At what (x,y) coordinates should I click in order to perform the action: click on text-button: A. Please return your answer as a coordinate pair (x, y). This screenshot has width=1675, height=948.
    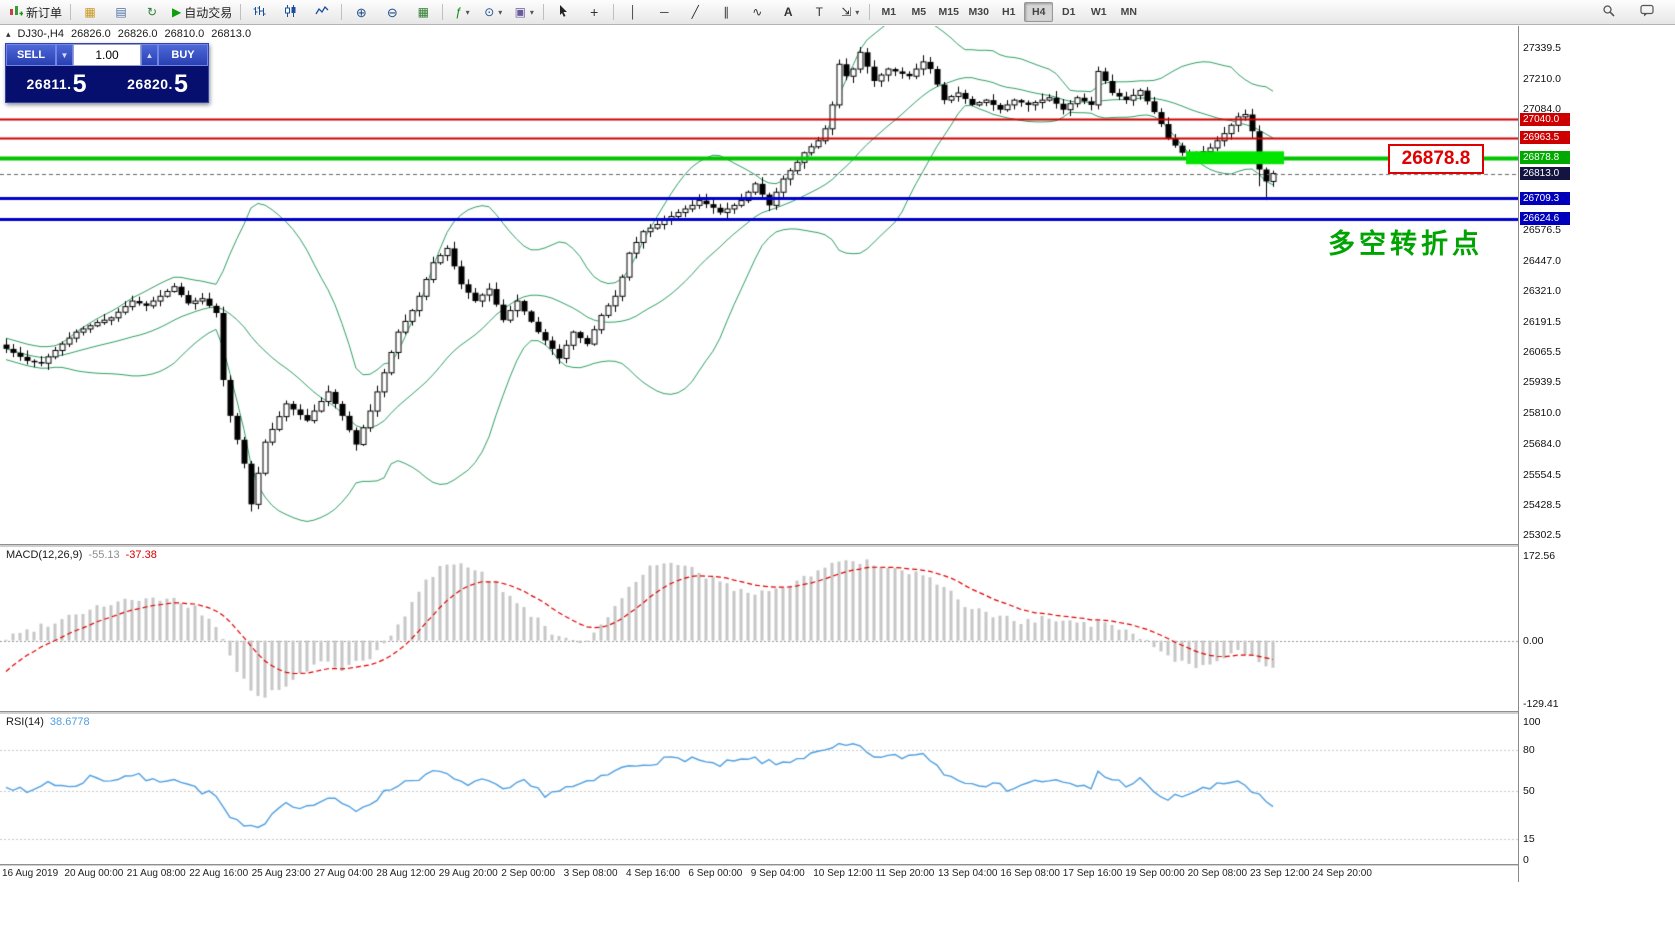
    Looking at the image, I should click on (788, 12).